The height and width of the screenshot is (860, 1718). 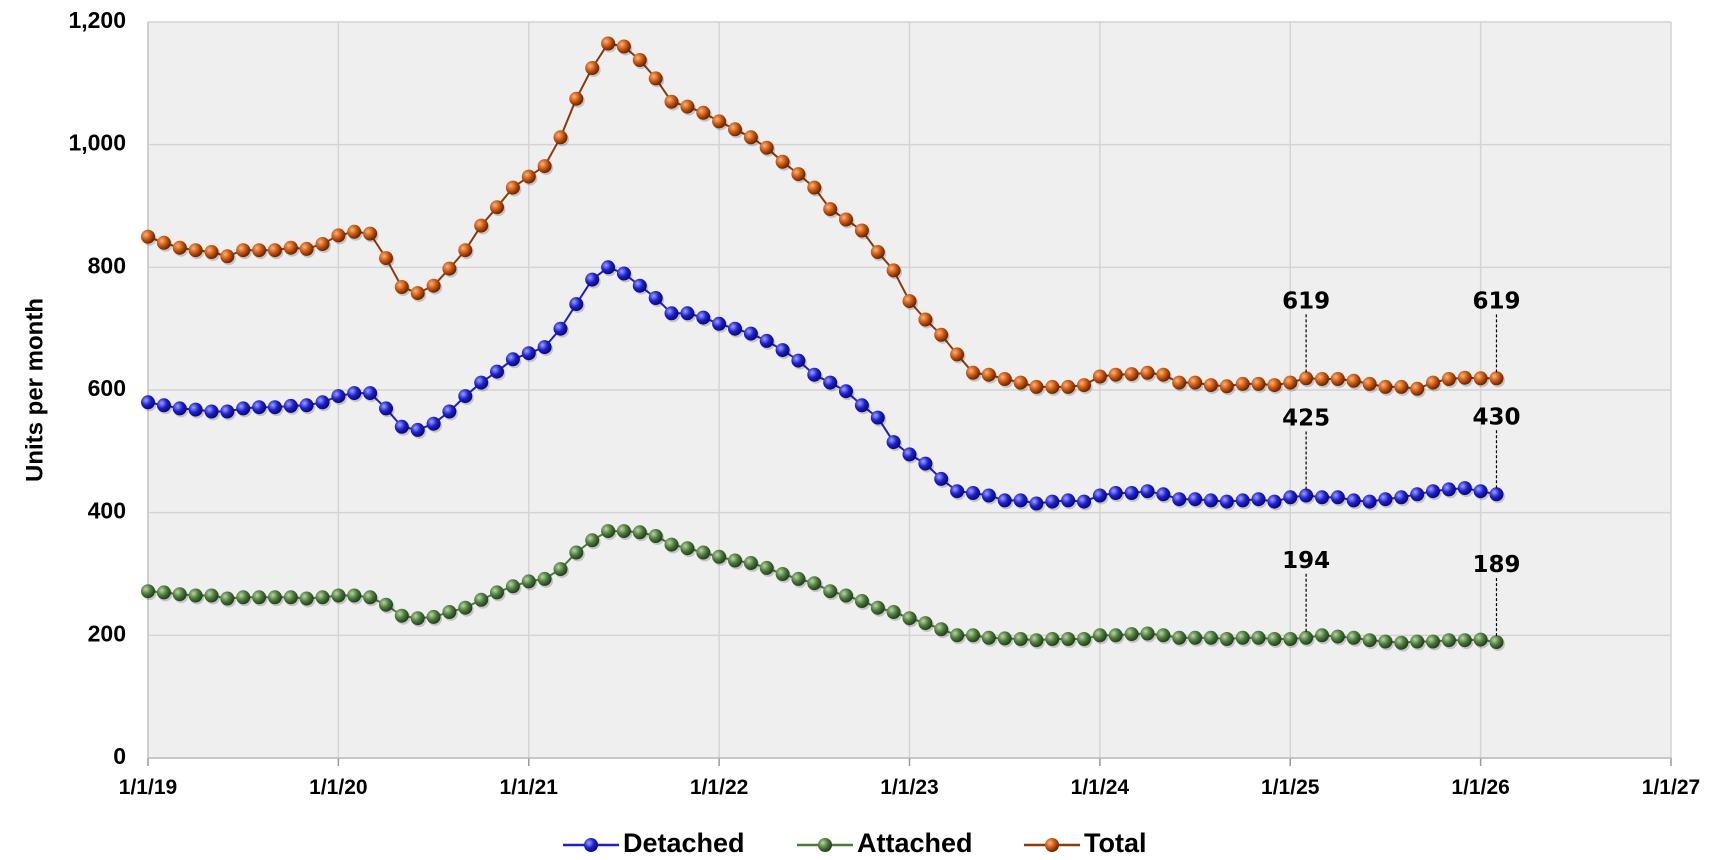 What do you see at coordinates (591, 845) in the screenshot?
I see `legend-marker` at bounding box center [591, 845].